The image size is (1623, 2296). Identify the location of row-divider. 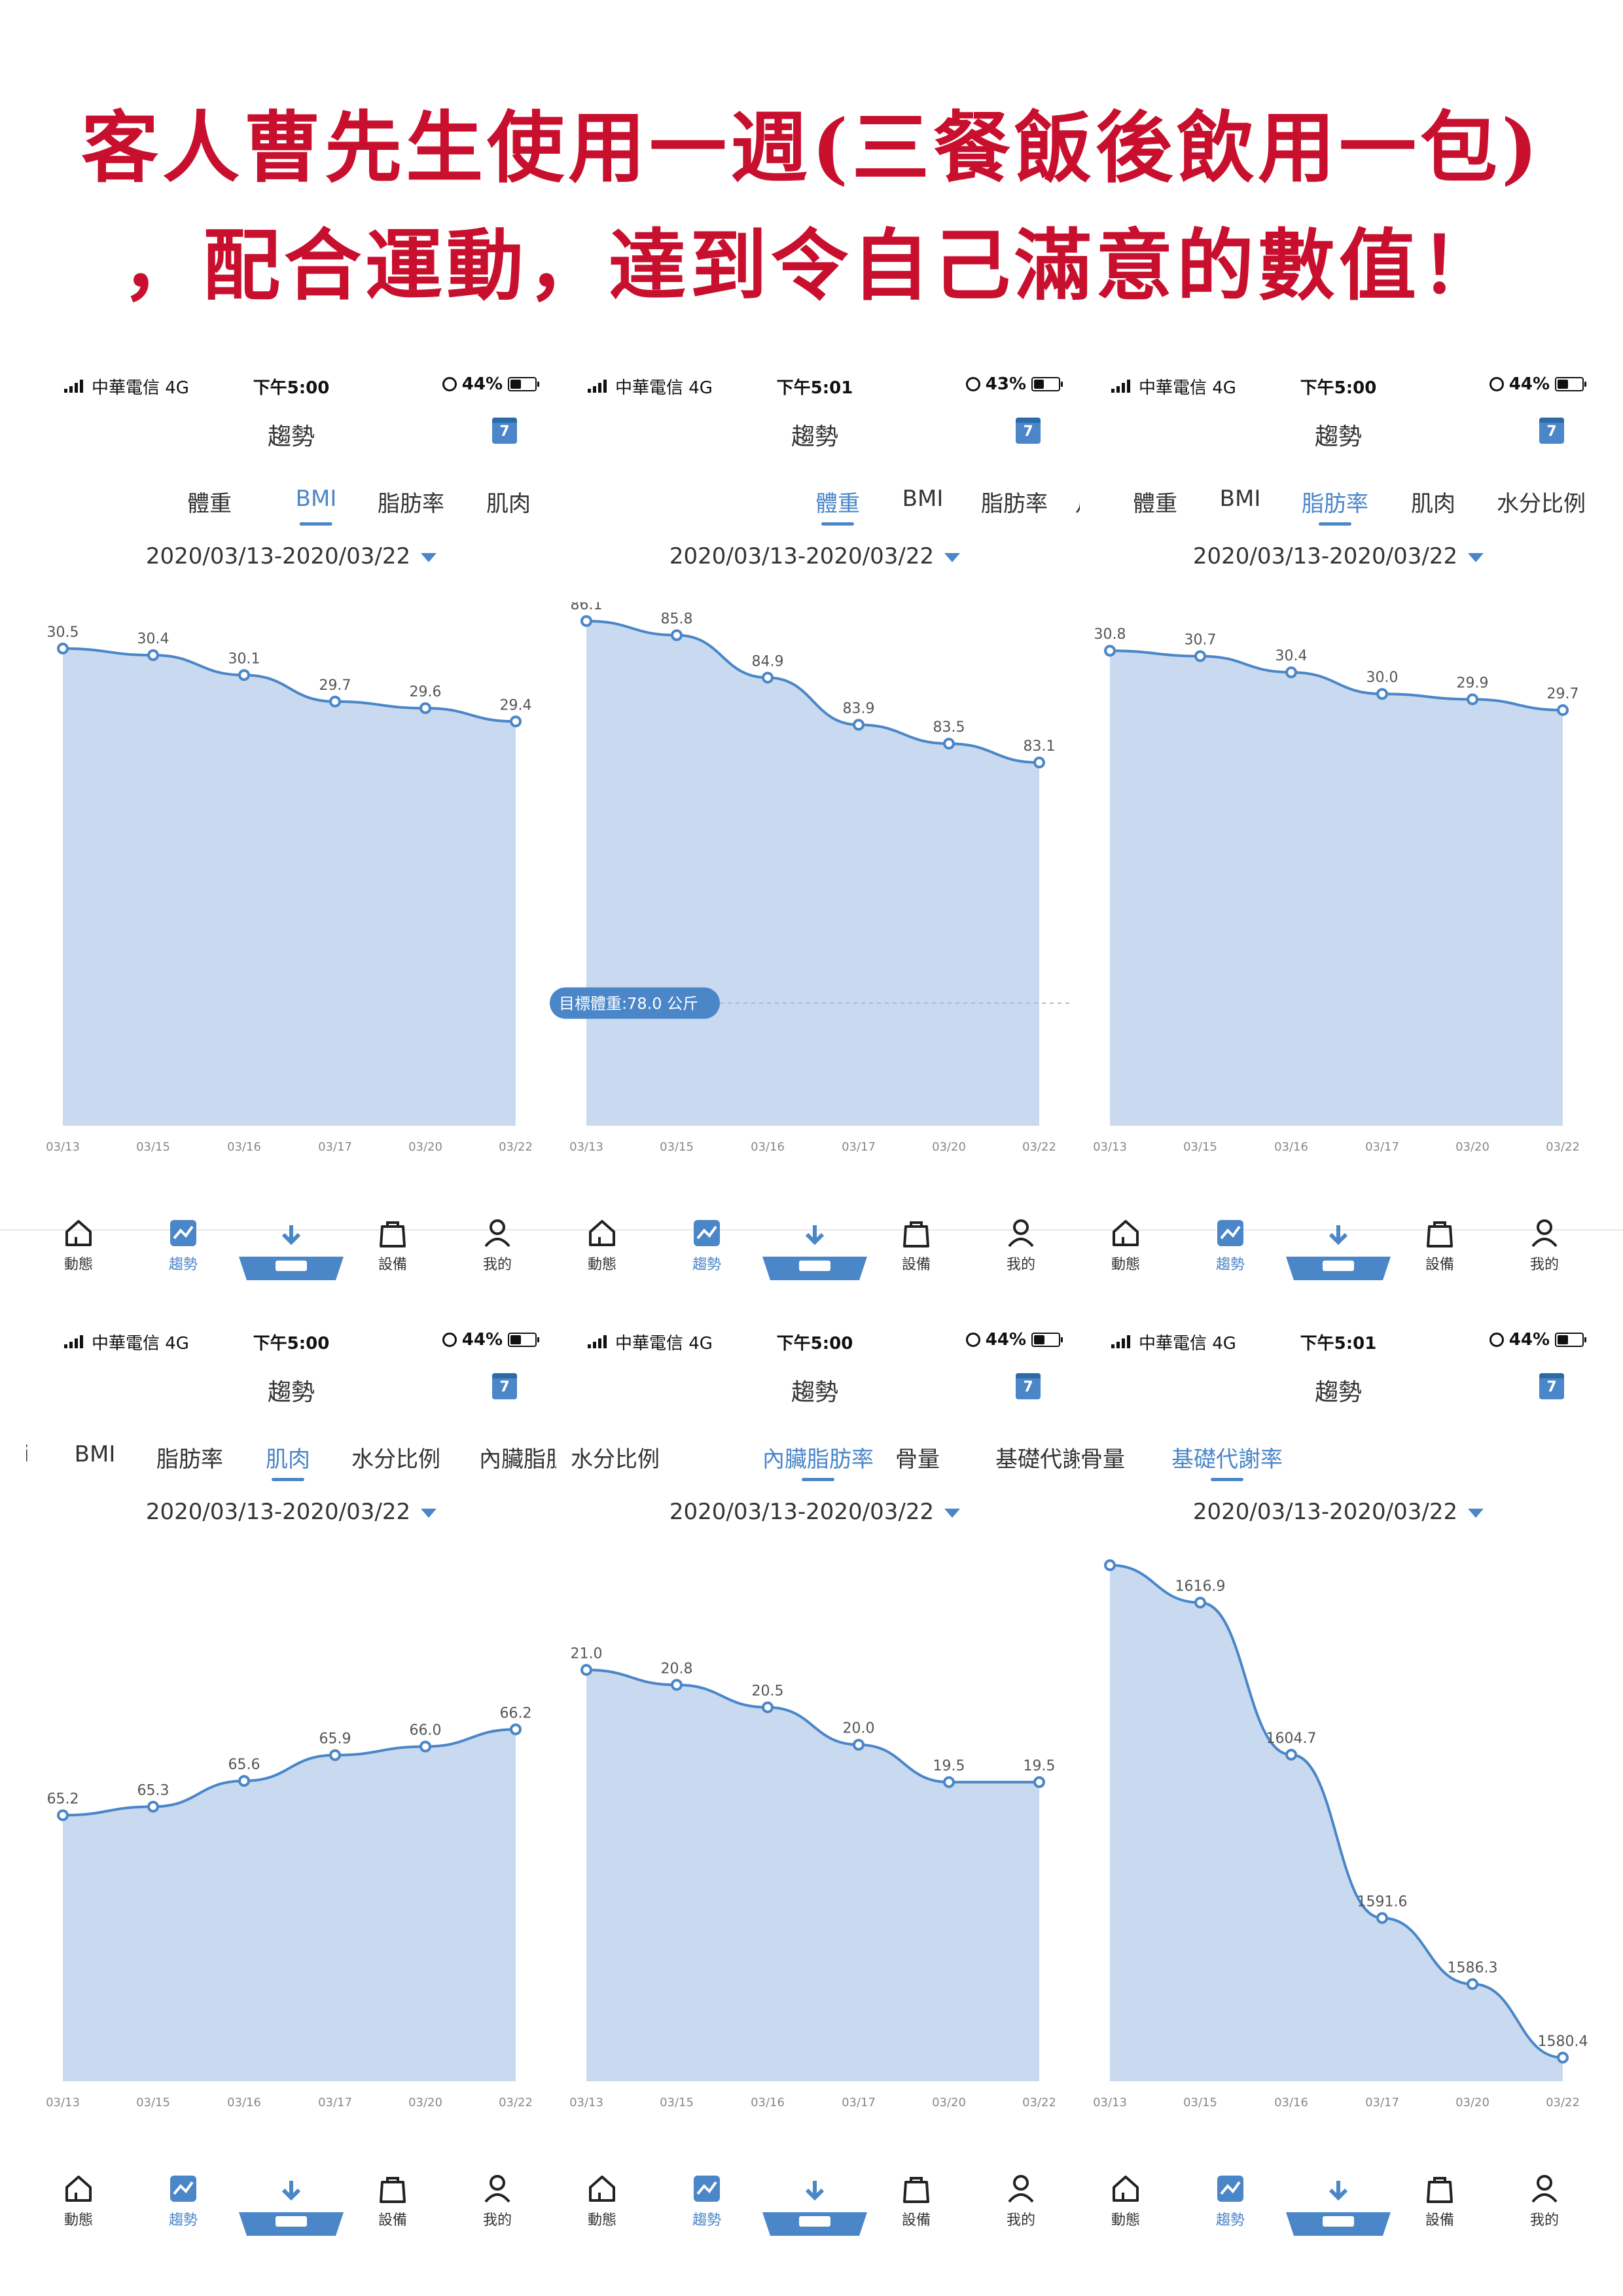
(811, 1229).